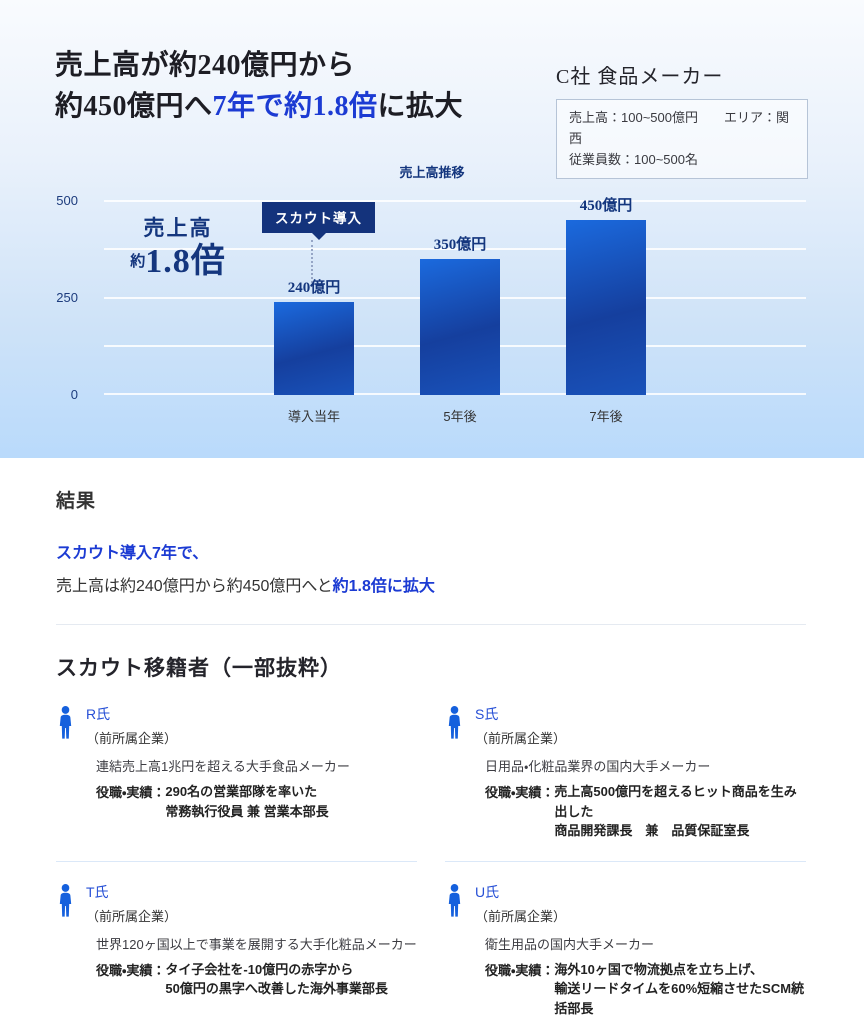 This screenshot has height=1018, width=864. What do you see at coordinates (276, 979) in the screenshot?
I see `role-lines: タイ子会社を-10億円の赤字から 50億円の黒字へ改善した海外事業部長` at bounding box center [276, 979].